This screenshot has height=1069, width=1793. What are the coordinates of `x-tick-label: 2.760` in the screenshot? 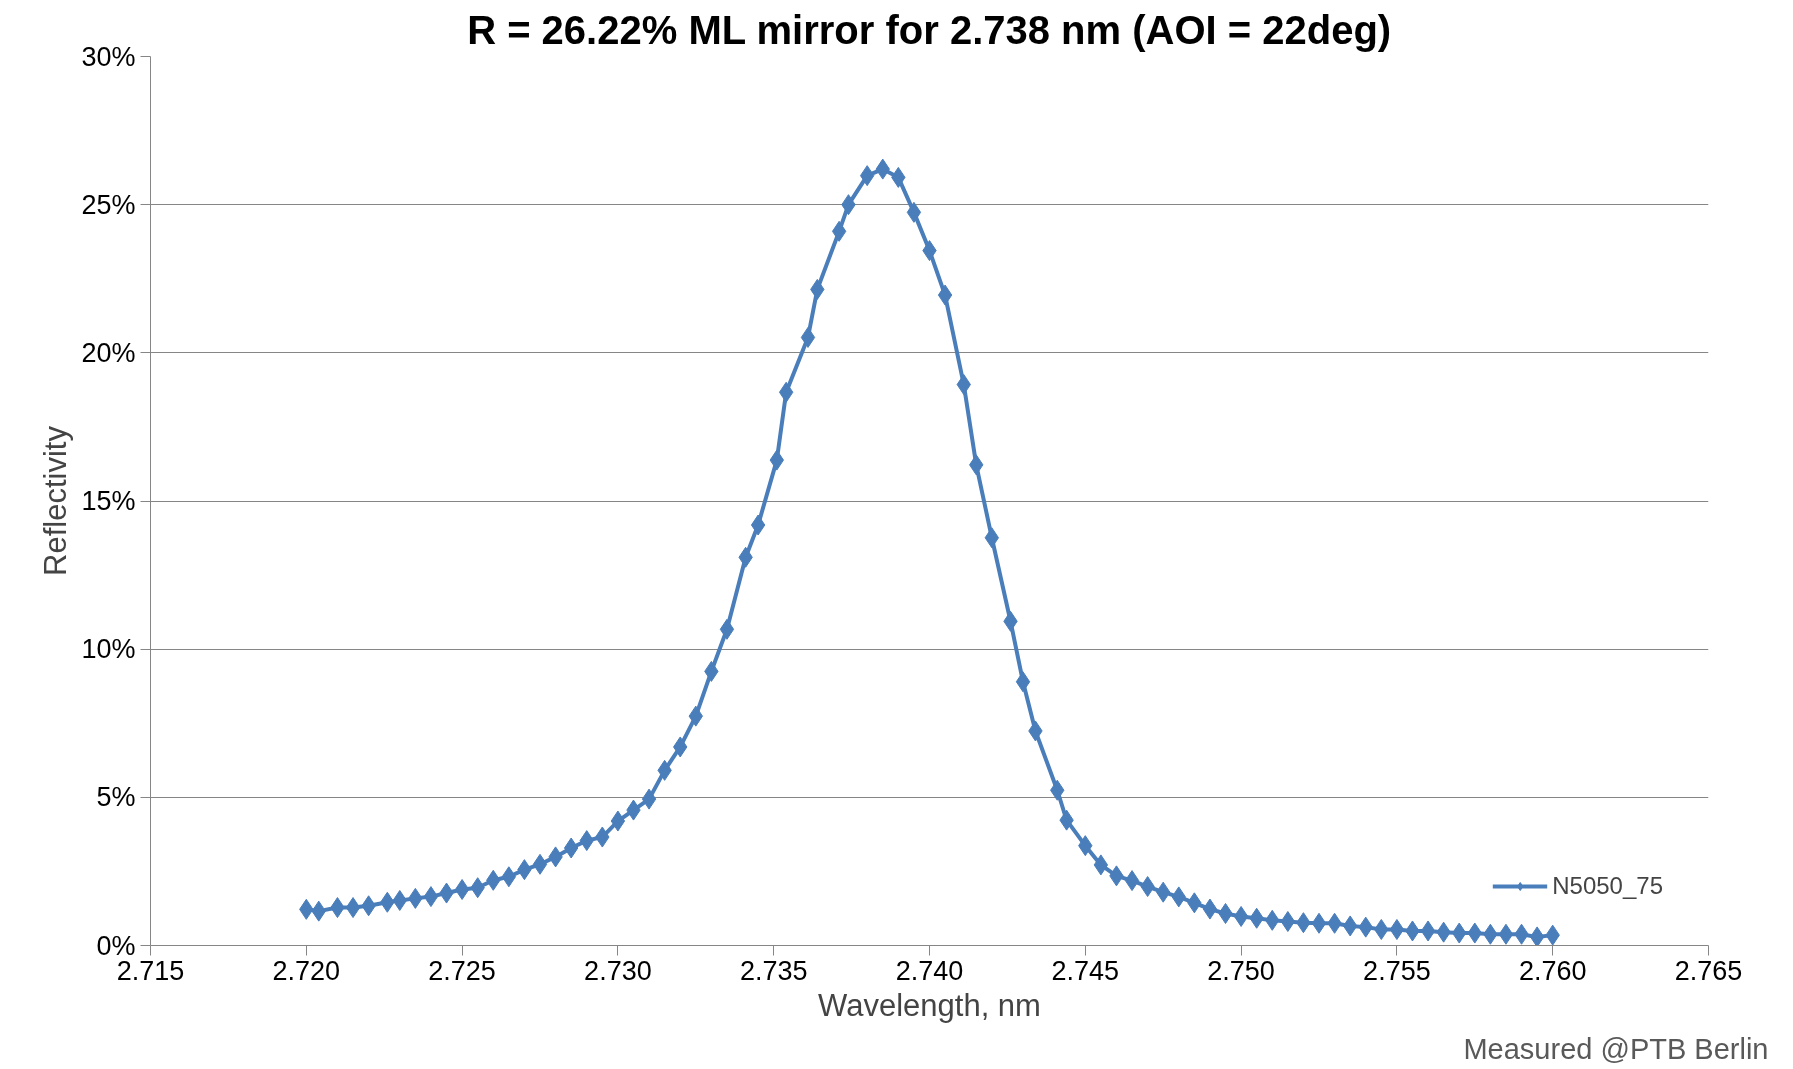 It's located at (1552, 970).